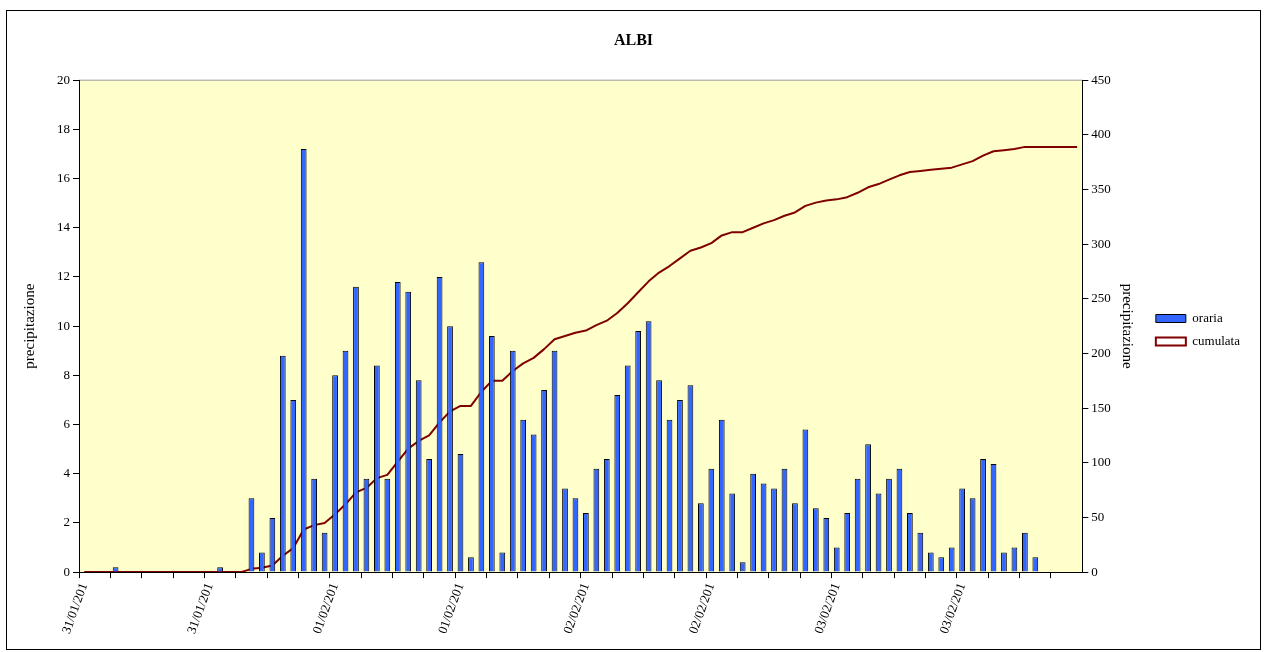 This screenshot has height=652, width=1265. Describe the element at coordinates (1207, 317) in the screenshot. I see `legend-label: oraria` at that location.